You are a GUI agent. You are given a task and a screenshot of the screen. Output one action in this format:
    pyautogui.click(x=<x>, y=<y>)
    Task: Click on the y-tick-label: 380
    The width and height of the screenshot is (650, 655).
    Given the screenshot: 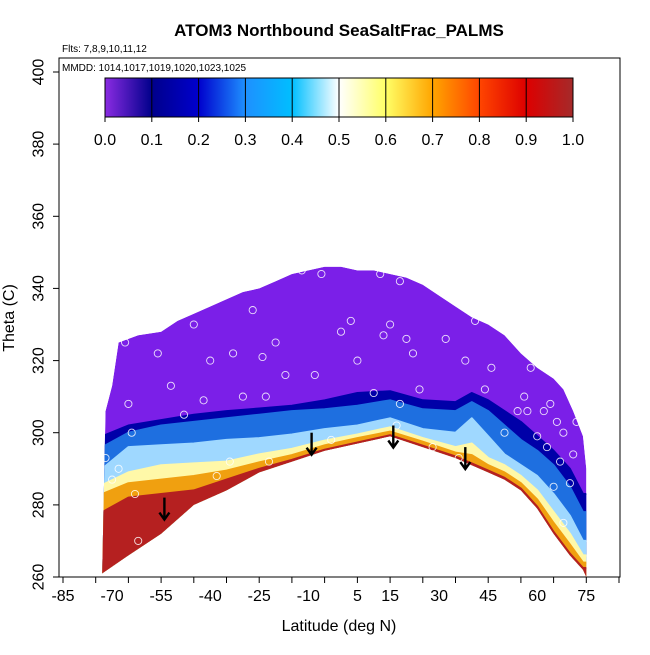 What is the action you would take?
    pyautogui.click(x=39, y=144)
    